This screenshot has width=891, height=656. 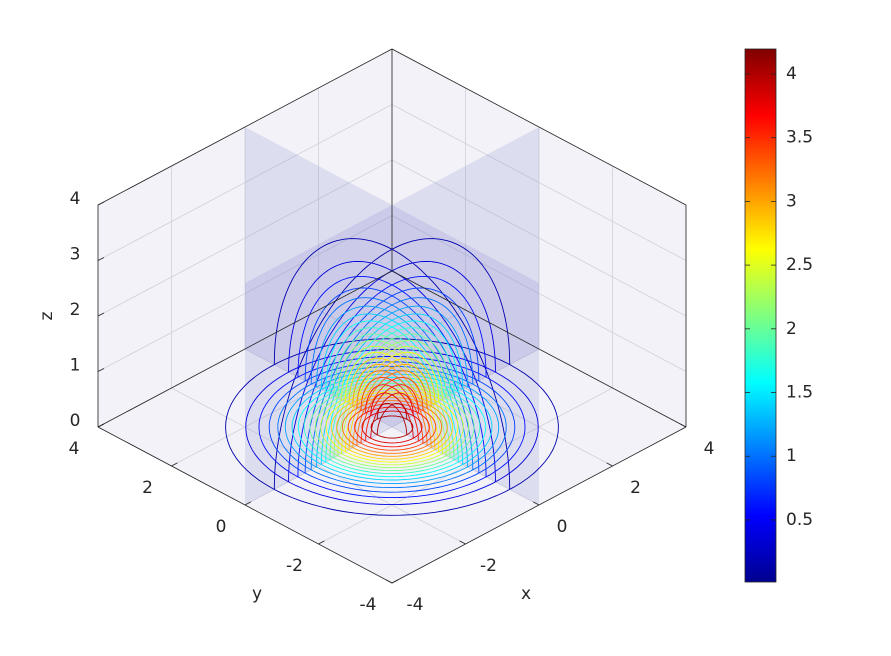 What do you see at coordinates (760, 315) in the screenshot?
I see `colorbar` at bounding box center [760, 315].